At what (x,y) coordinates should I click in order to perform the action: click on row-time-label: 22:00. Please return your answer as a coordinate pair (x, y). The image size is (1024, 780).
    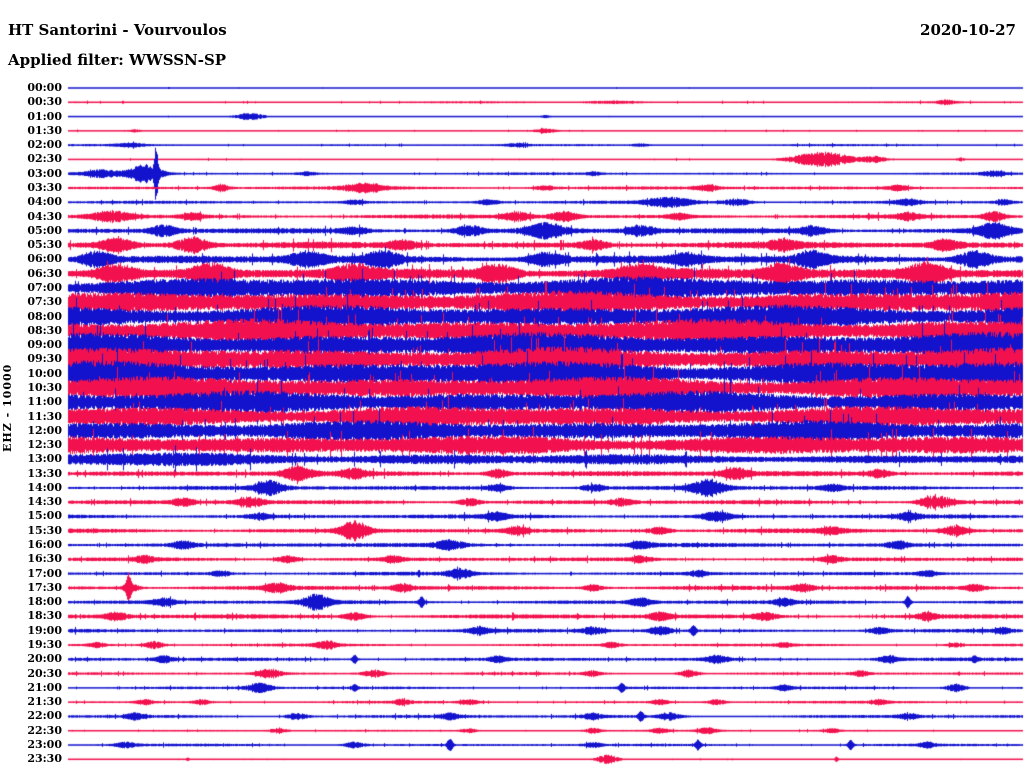
    Looking at the image, I should click on (44, 716).